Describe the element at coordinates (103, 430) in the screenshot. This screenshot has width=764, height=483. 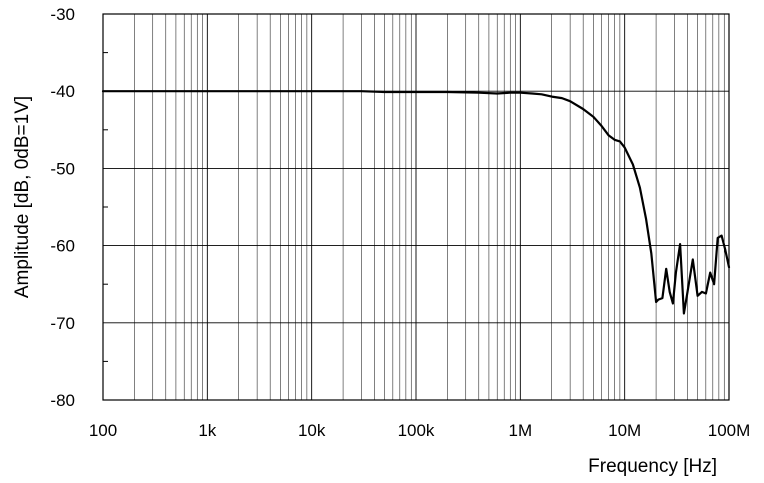
I see `x-tick-label: 100` at that location.